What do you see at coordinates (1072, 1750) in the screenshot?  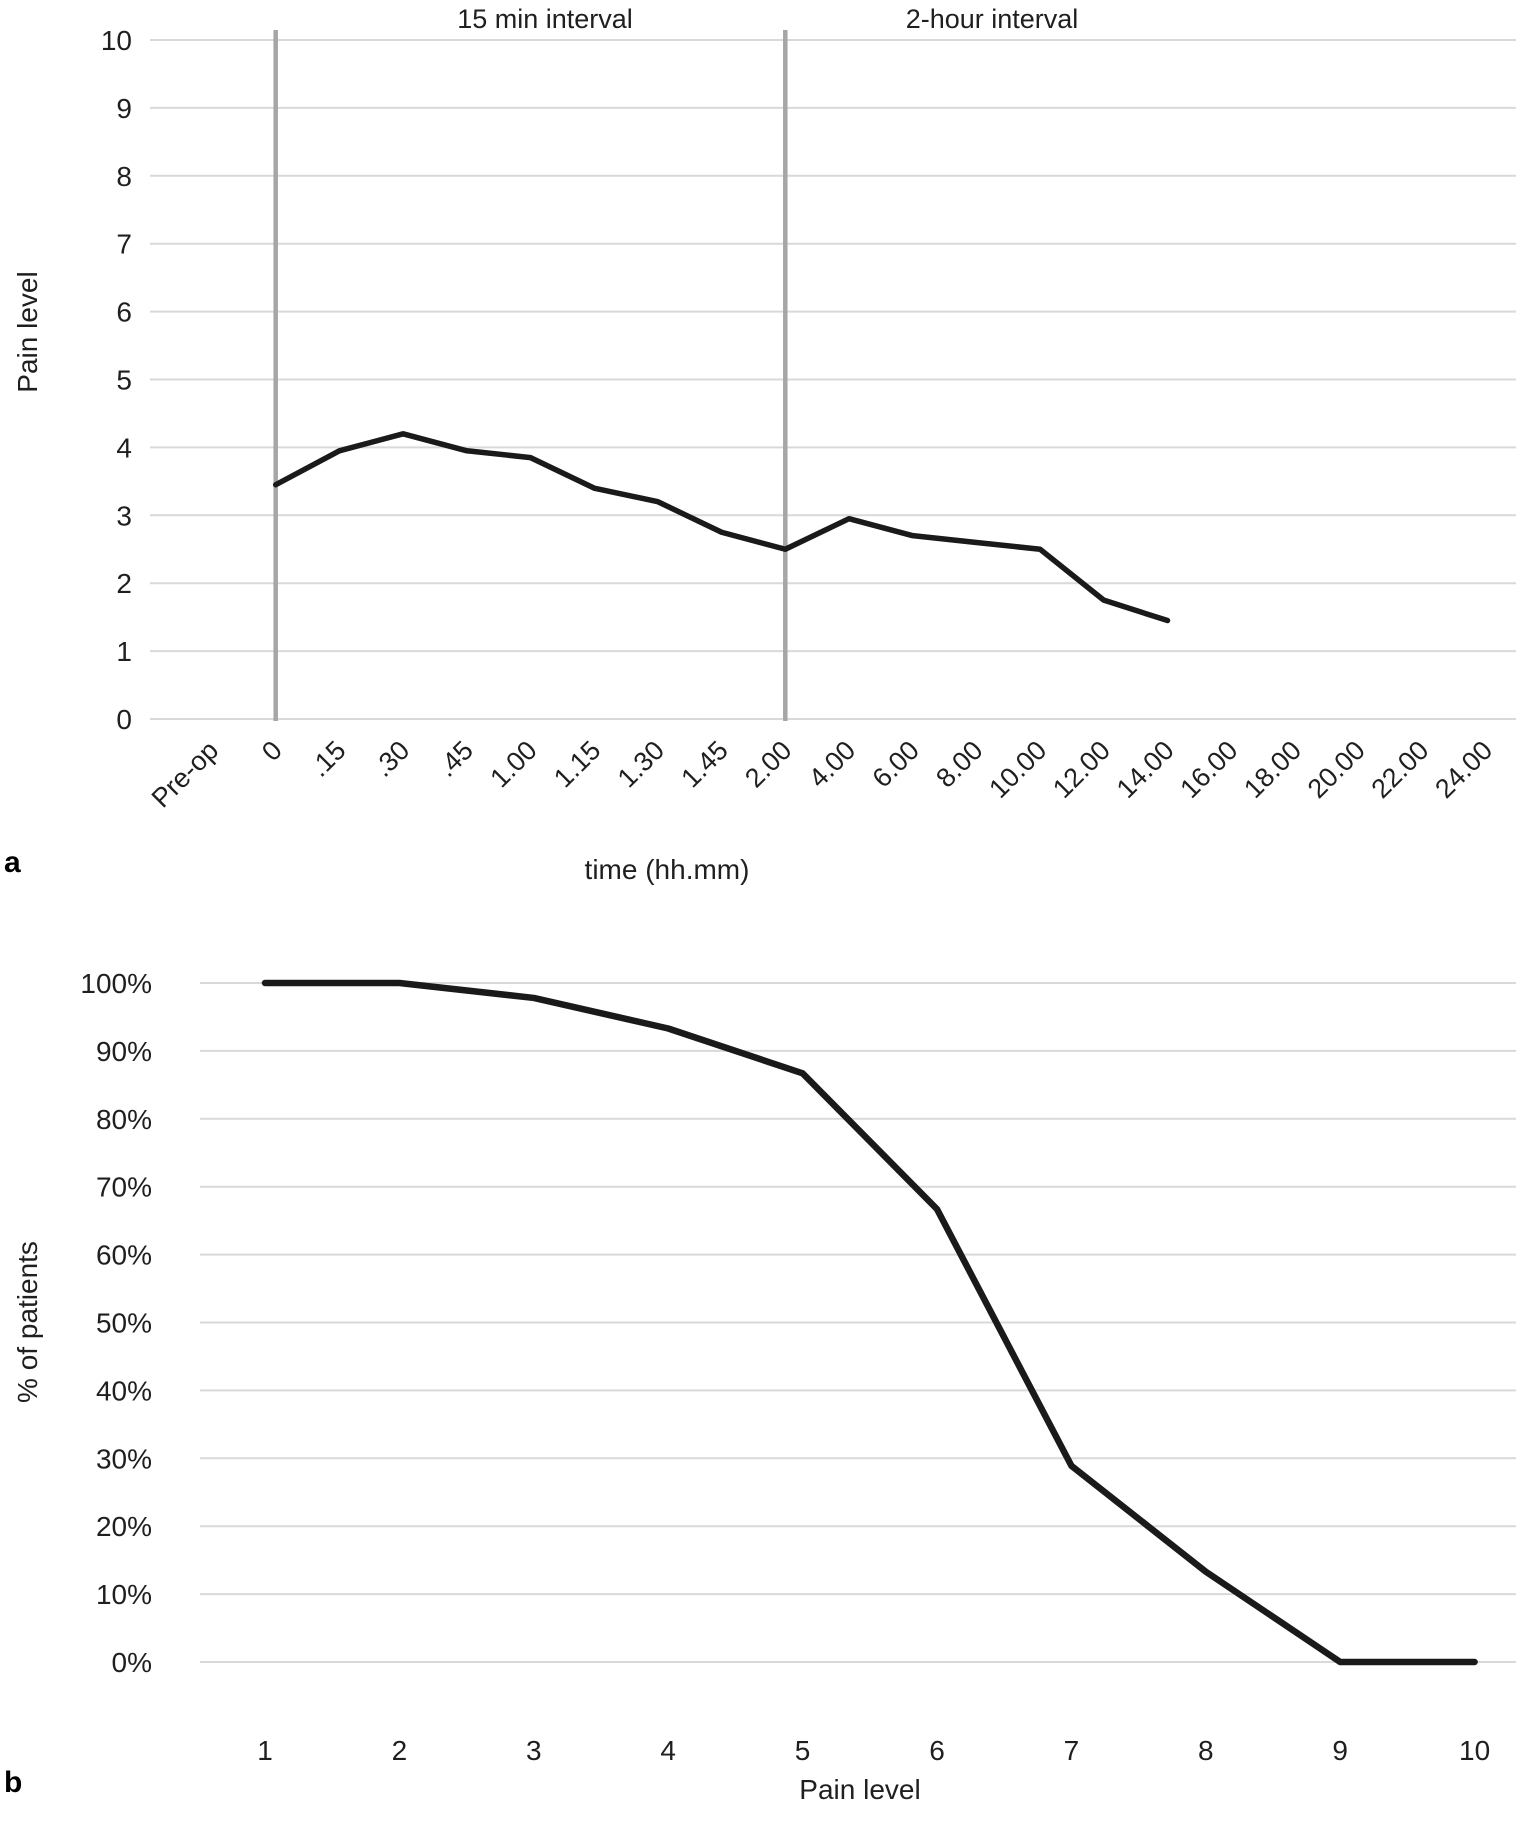 I see `x-tick-label: 7` at bounding box center [1072, 1750].